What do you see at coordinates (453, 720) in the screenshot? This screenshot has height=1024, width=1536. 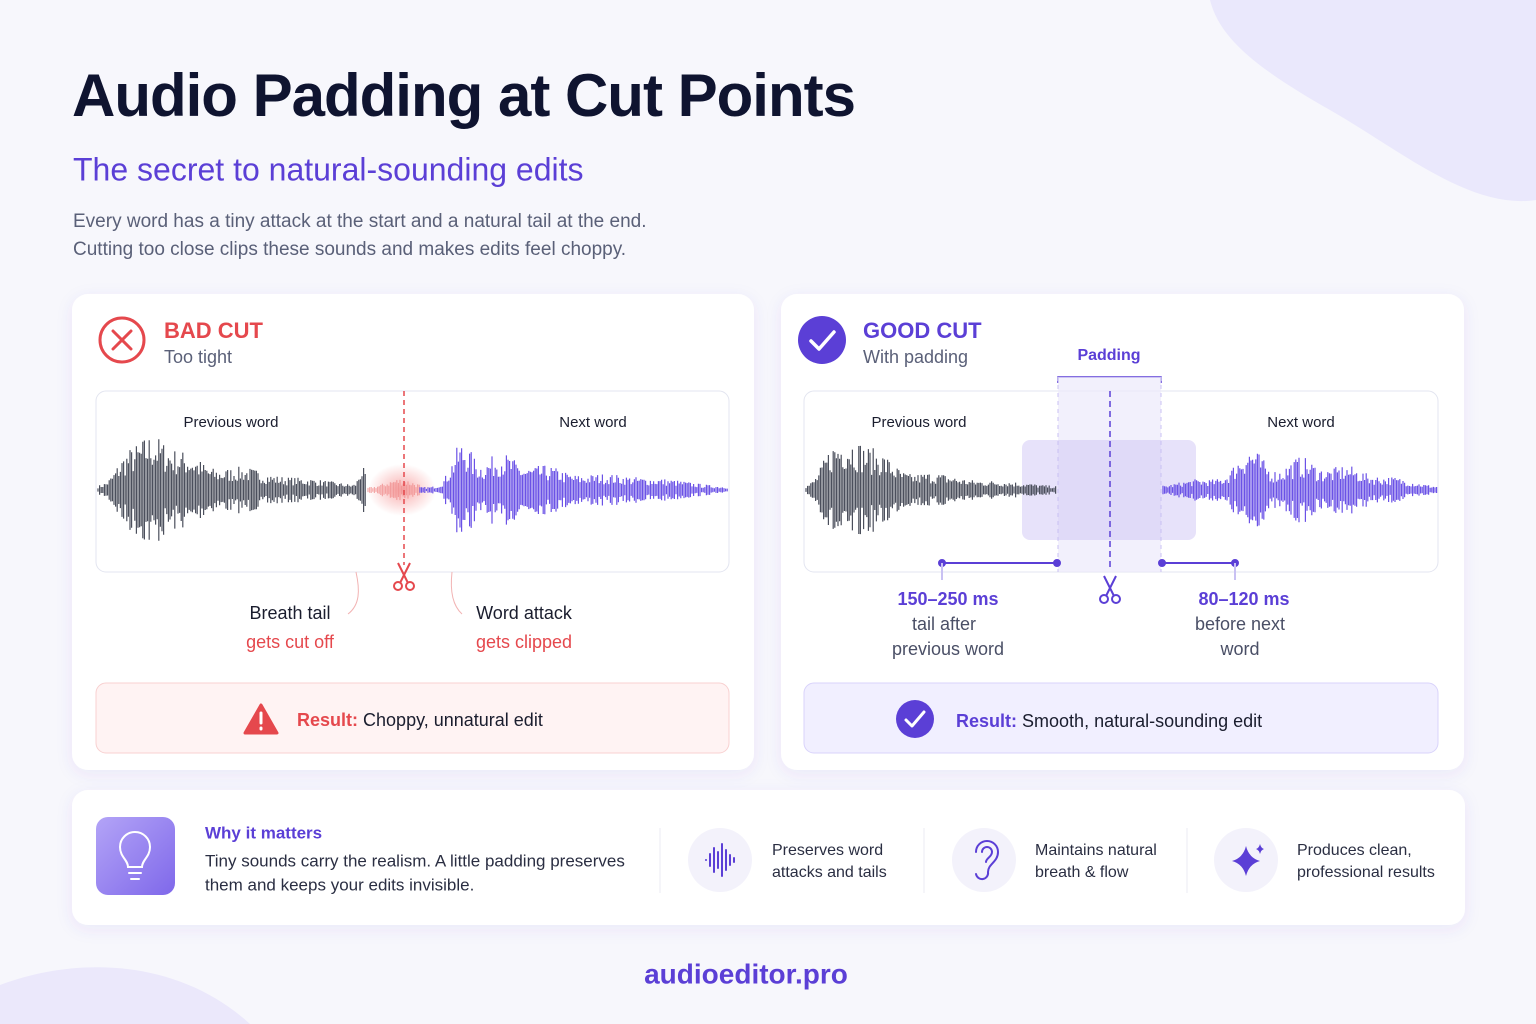 I see `result-text: Choppy, unnatural edit` at bounding box center [453, 720].